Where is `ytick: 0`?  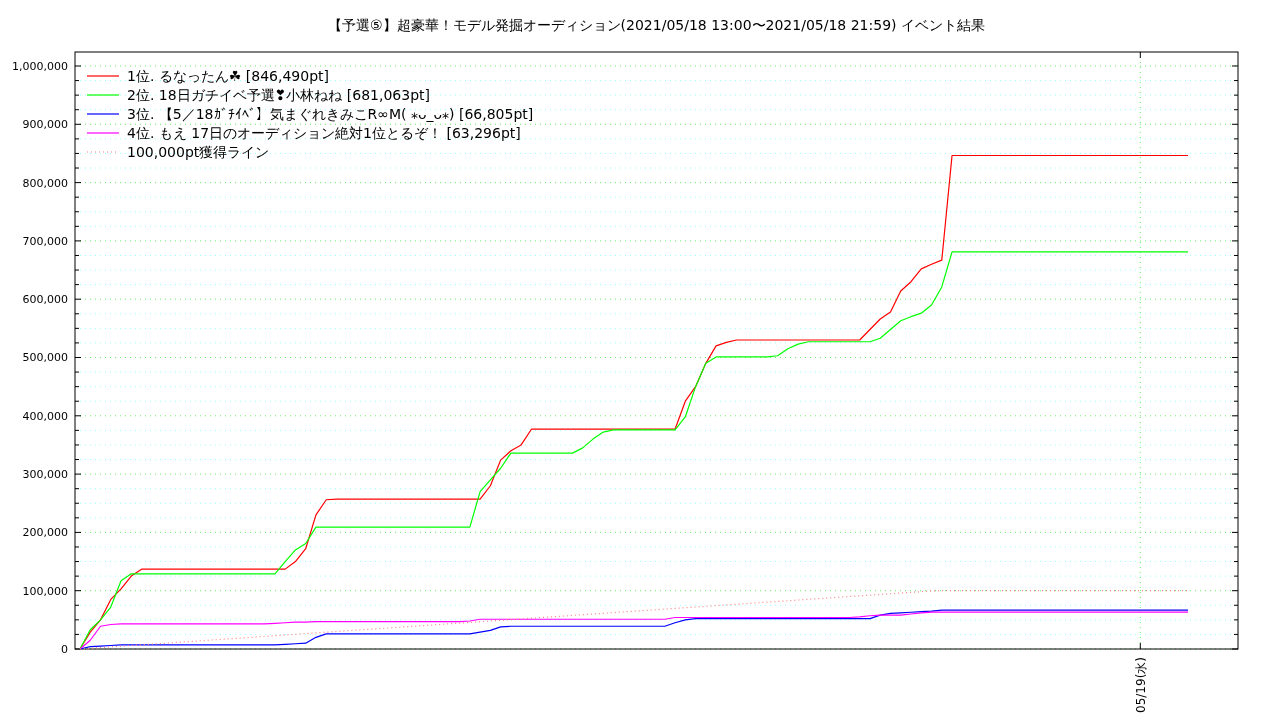
ytick: 0 is located at coordinates (64, 649).